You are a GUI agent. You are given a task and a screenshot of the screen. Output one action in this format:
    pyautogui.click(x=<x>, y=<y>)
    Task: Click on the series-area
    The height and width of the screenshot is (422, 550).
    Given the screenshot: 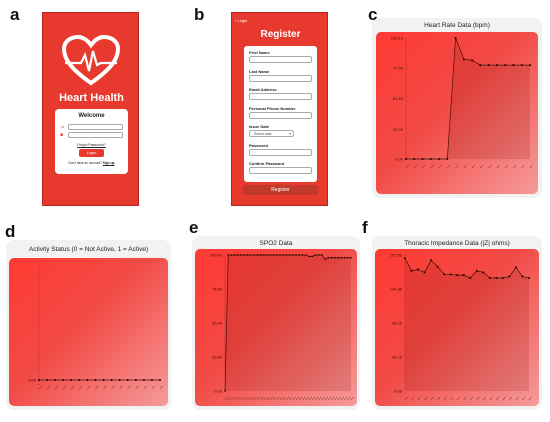 What is the action you would take?
    pyautogui.click(x=468, y=98)
    